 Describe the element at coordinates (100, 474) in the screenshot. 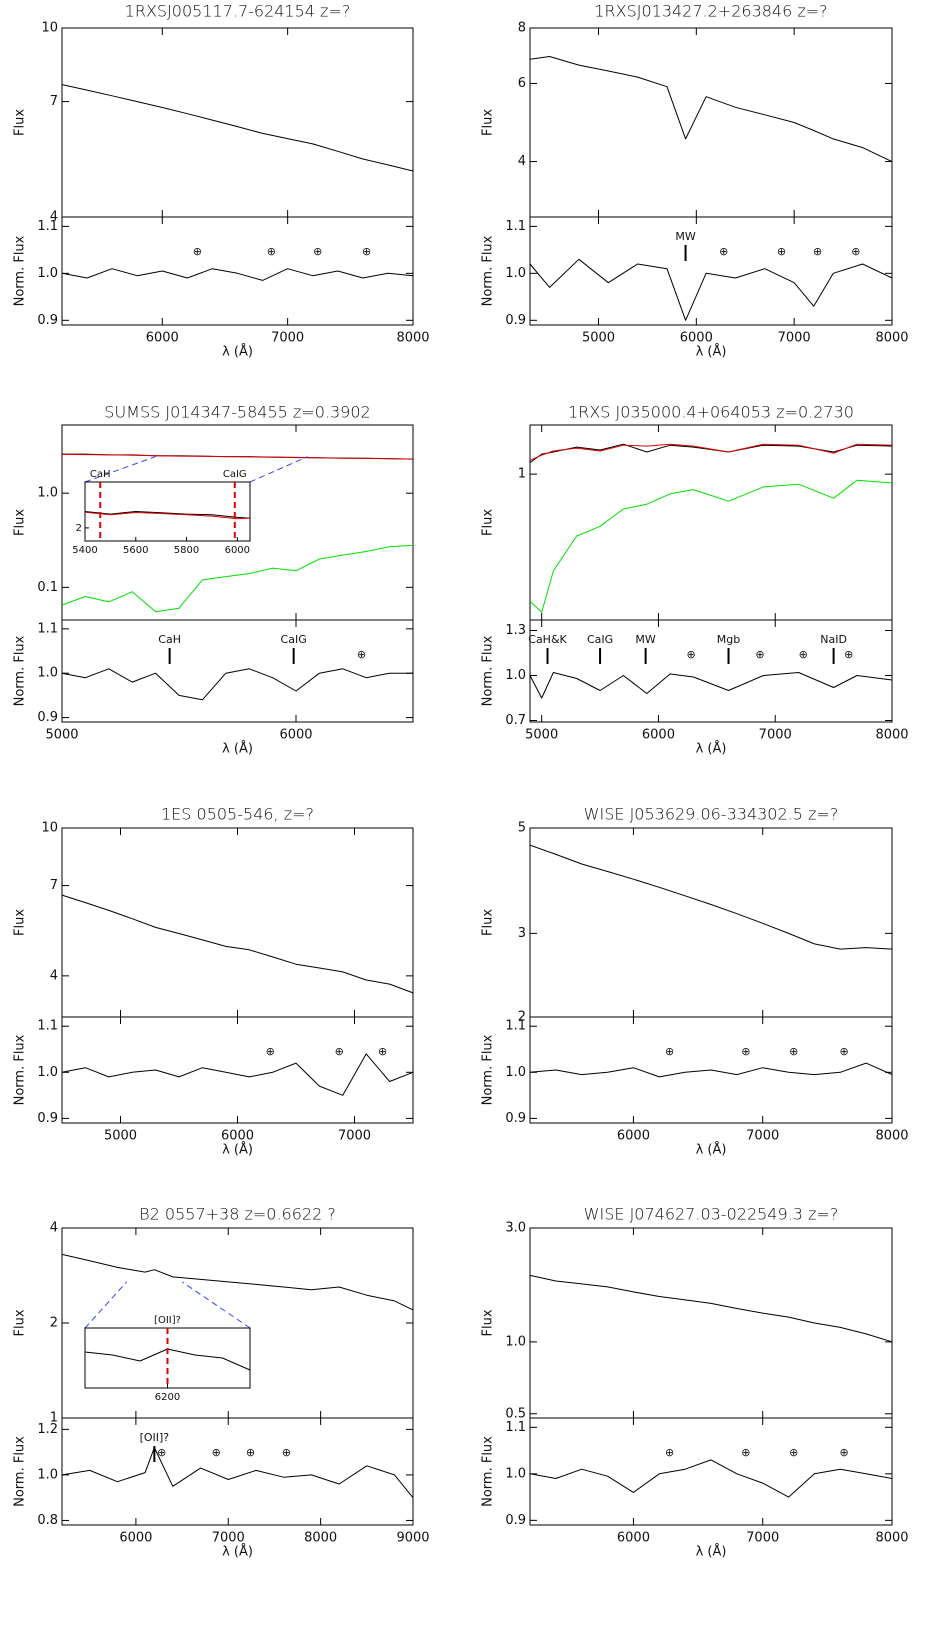

I see `inset-line-label: CaH` at that location.